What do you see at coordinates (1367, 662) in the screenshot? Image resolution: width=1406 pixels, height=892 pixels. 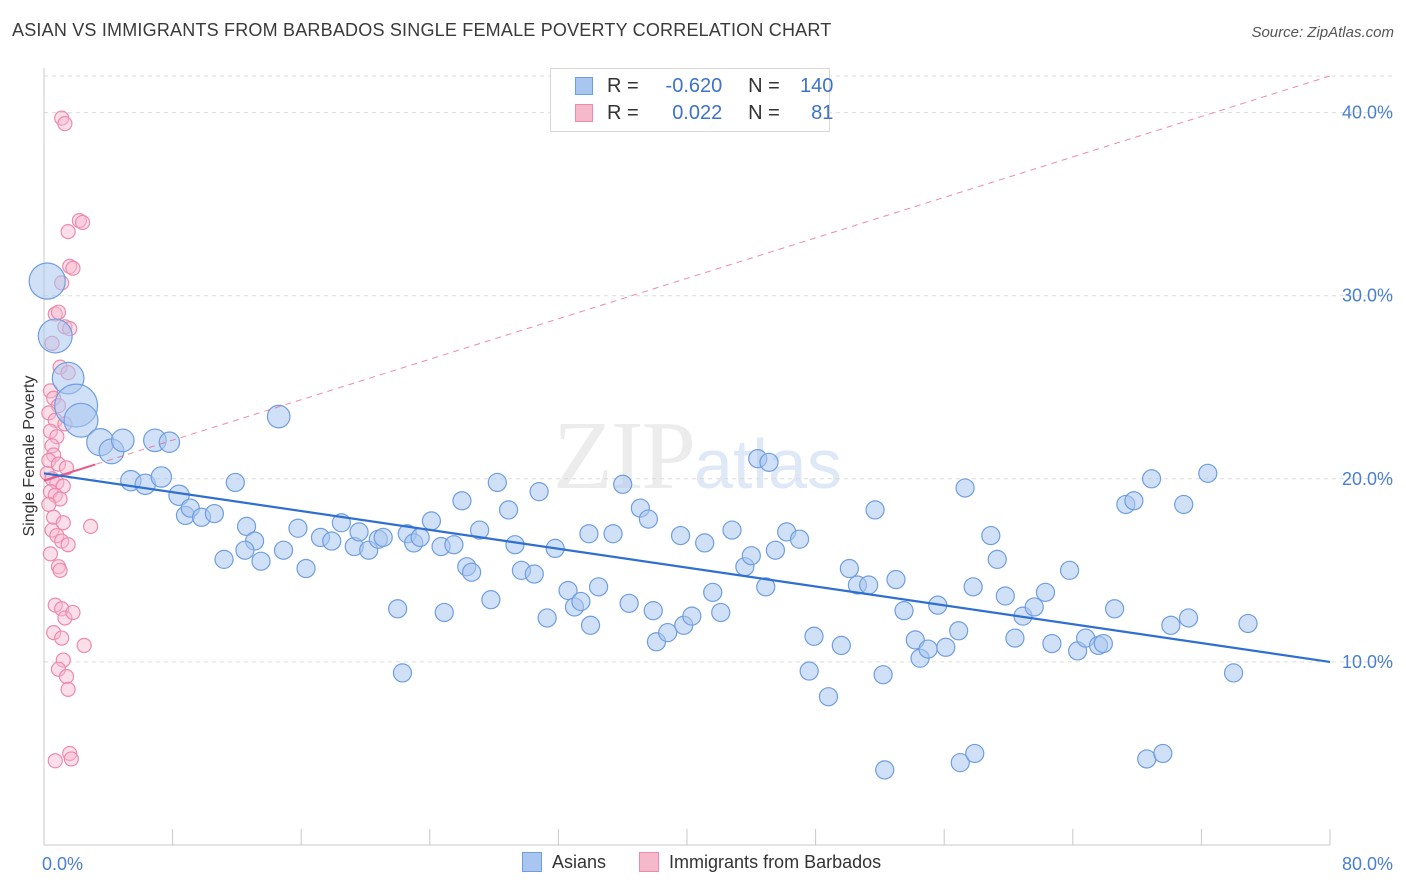 I see `y-tick-label: 10.0%` at bounding box center [1367, 662].